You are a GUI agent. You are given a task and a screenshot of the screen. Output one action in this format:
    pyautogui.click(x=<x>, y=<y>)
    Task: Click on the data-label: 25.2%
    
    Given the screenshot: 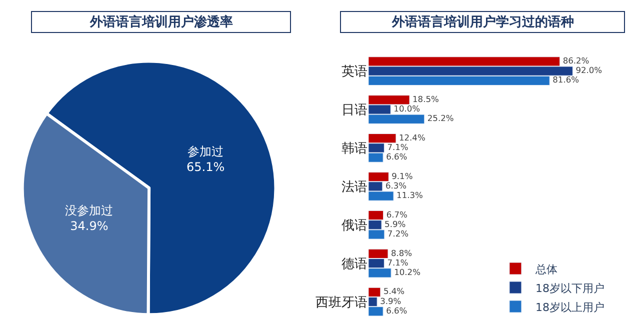 What is the action you would take?
    pyautogui.click(x=440, y=118)
    